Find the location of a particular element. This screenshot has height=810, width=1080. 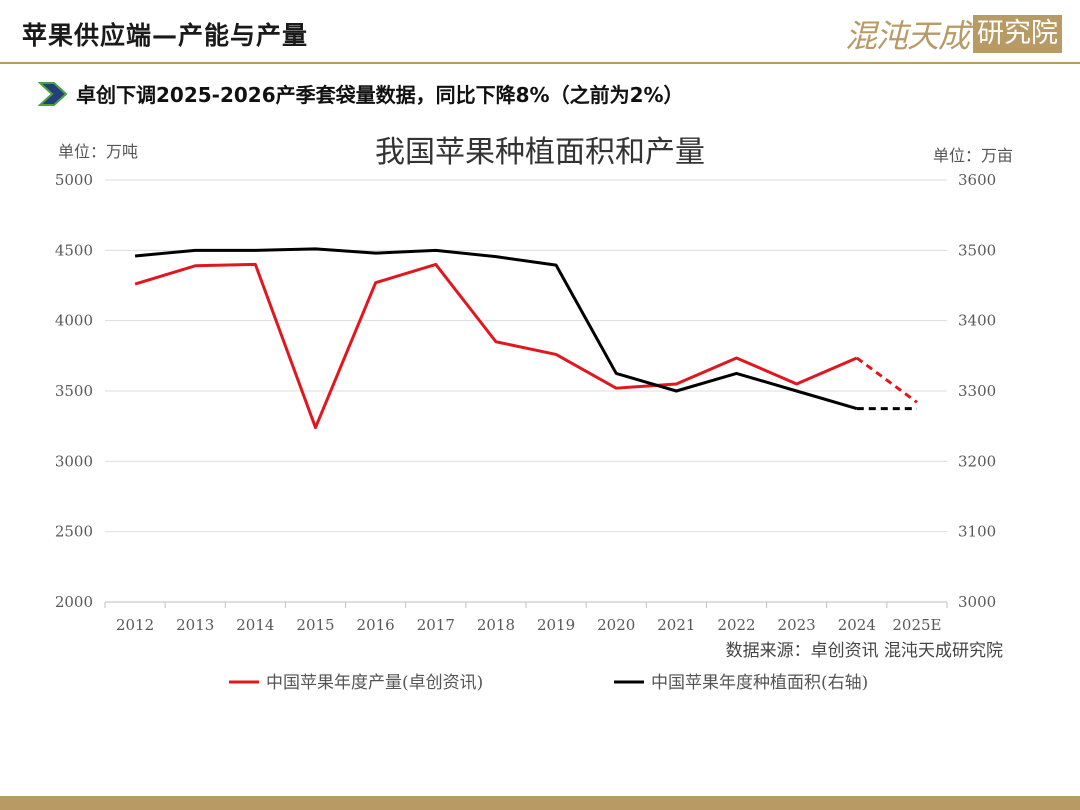

y-right-tick-label: 3400 is located at coordinates (977, 321).